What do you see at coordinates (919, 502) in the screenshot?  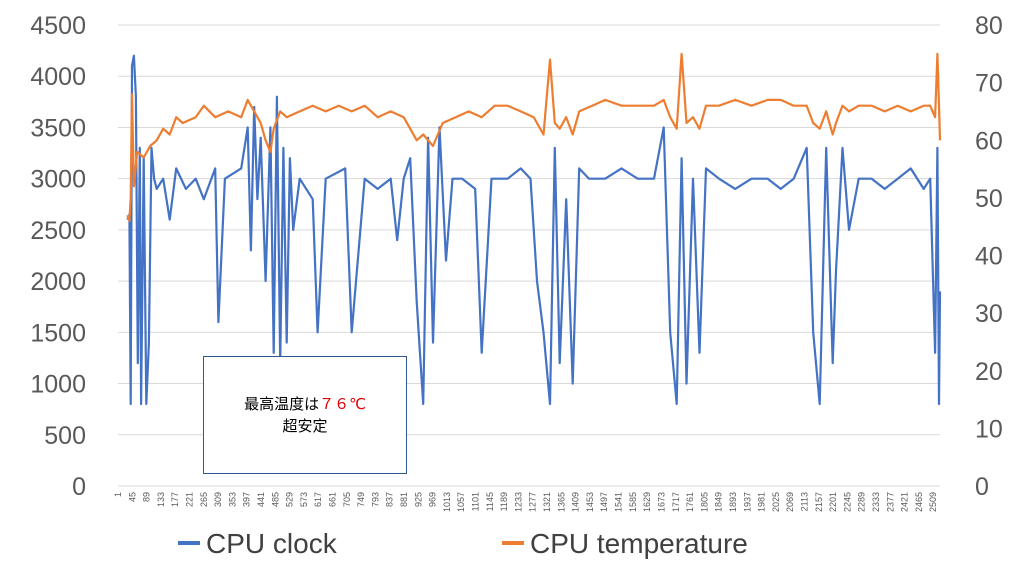 I see `x-tick-label: 2465` at bounding box center [919, 502].